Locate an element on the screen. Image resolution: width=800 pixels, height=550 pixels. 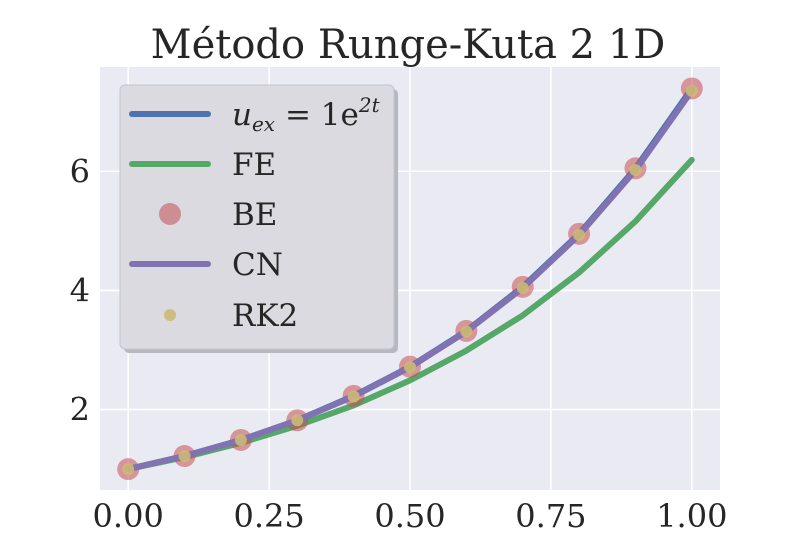
y-tick-label: 2 is located at coordinates (80, 410).